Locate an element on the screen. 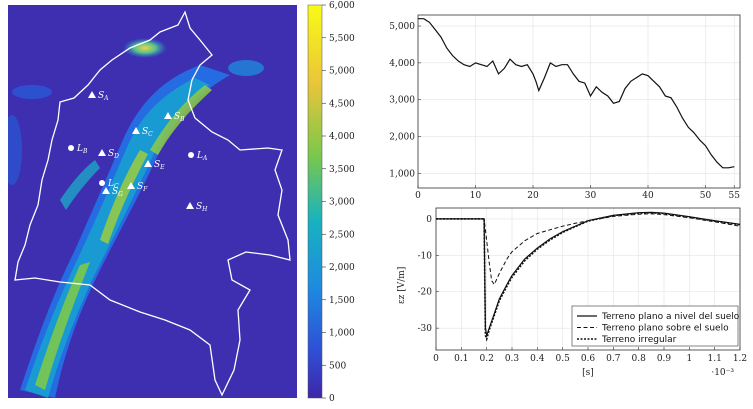  perija-range is located at coordinates (246, 68).